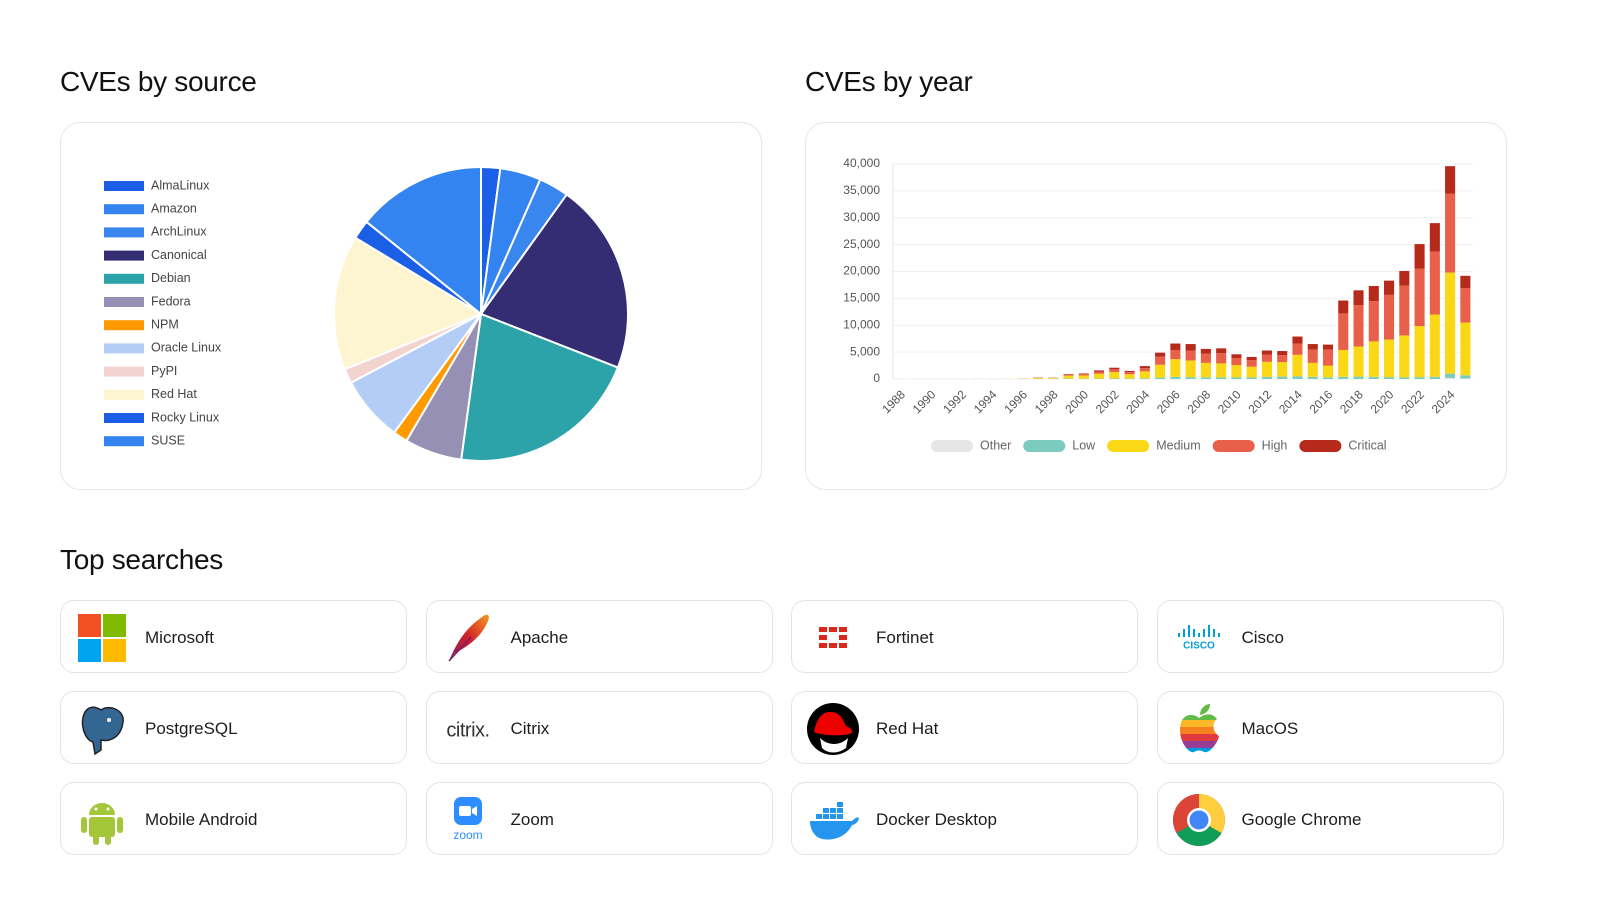  Describe the element at coordinates (936, 819) in the screenshot. I see `search-name: Docker Desktop` at that location.